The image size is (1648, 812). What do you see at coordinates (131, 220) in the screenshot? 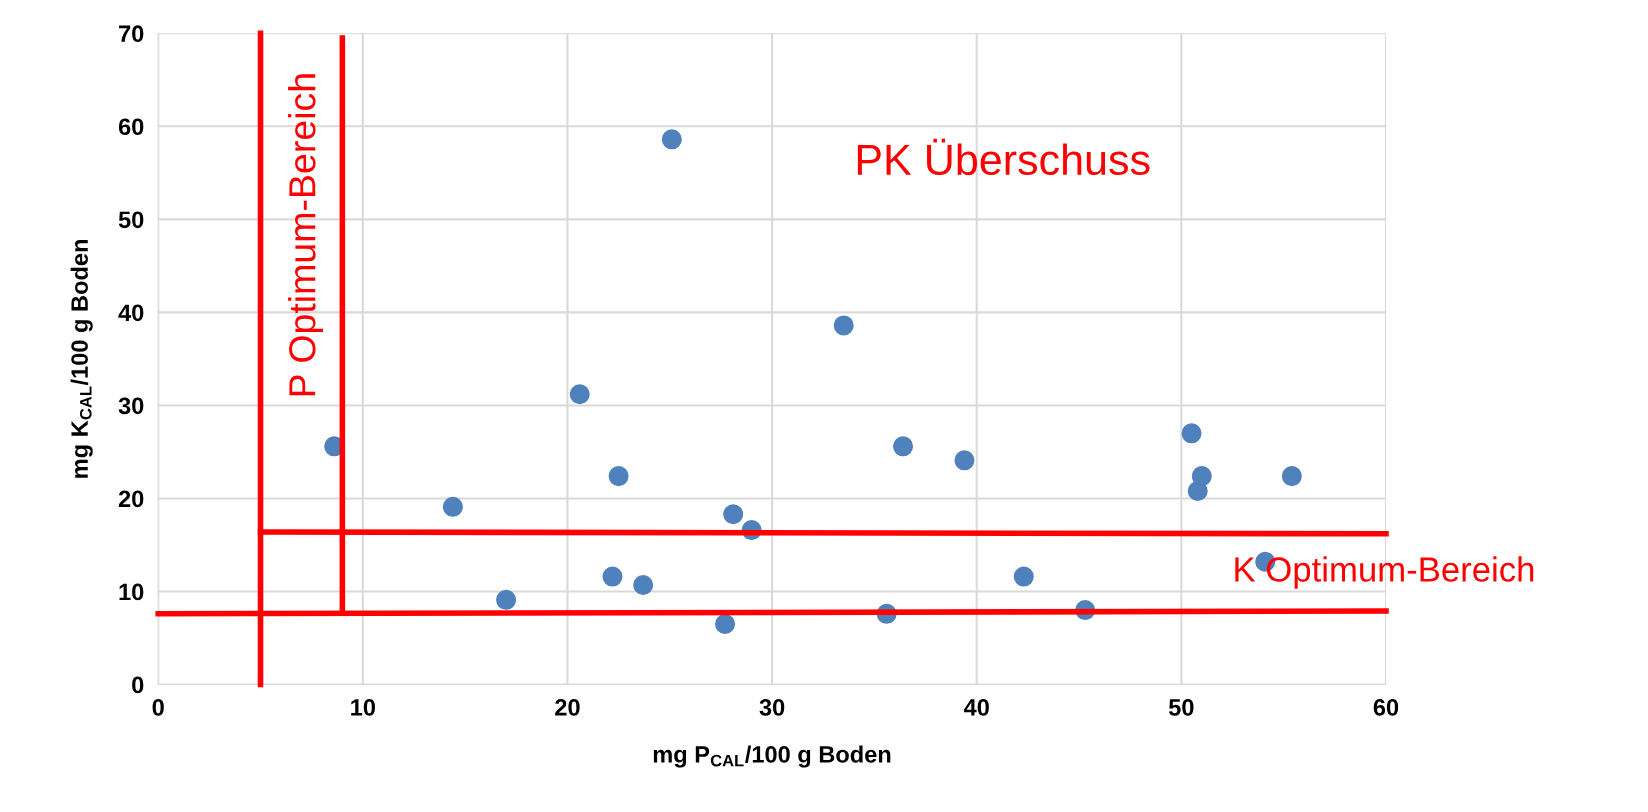
I see `y-tick-label: 50` at bounding box center [131, 220].